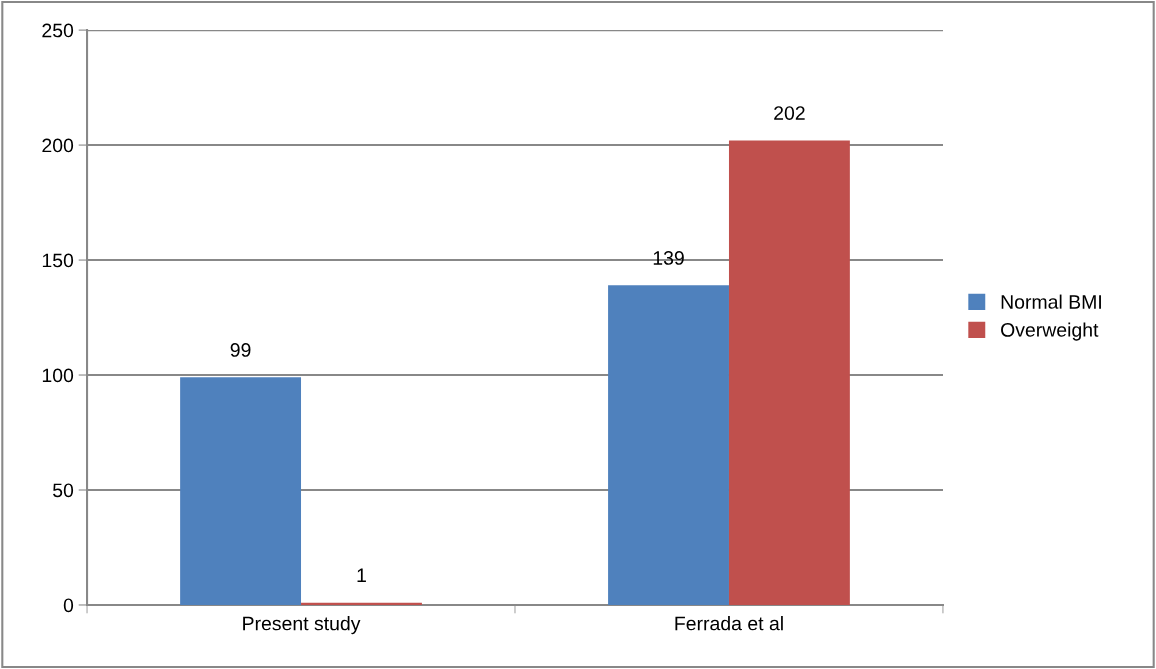  What do you see at coordinates (1051, 301) in the screenshot?
I see `legend-label: Normal BMI` at bounding box center [1051, 301].